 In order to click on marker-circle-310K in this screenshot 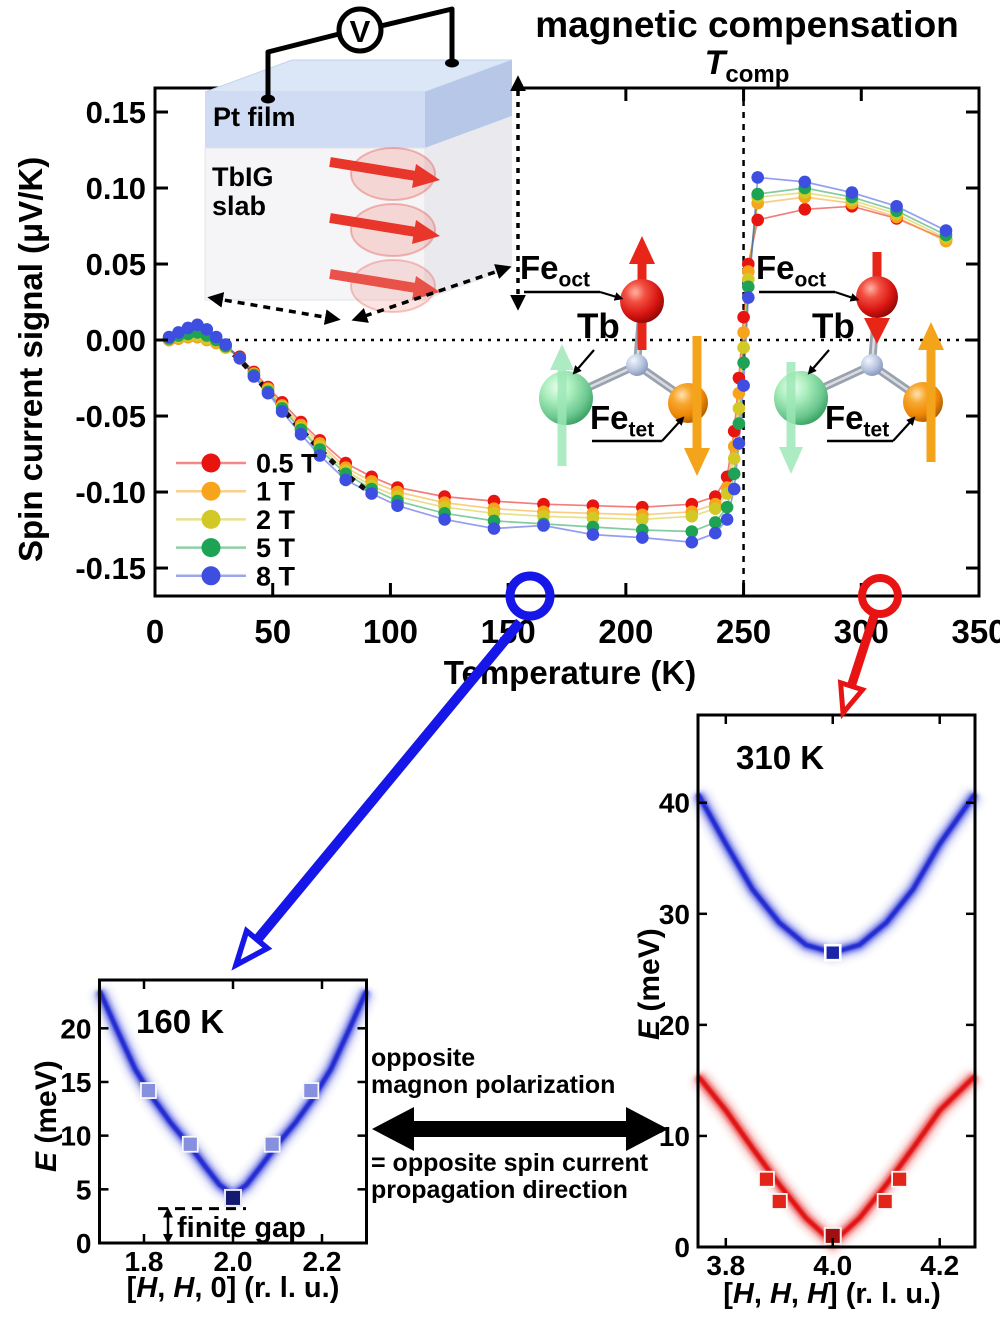, I will do `click(880, 596)`.